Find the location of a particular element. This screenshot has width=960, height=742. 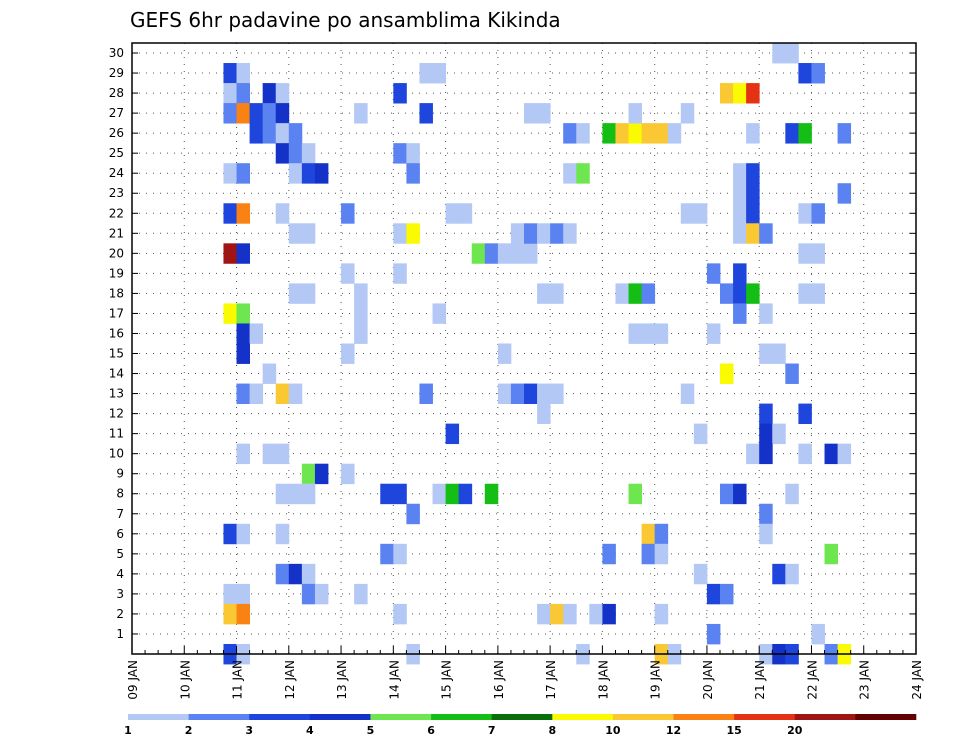

y-tick-label: 20 is located at coordinates (116, 253).